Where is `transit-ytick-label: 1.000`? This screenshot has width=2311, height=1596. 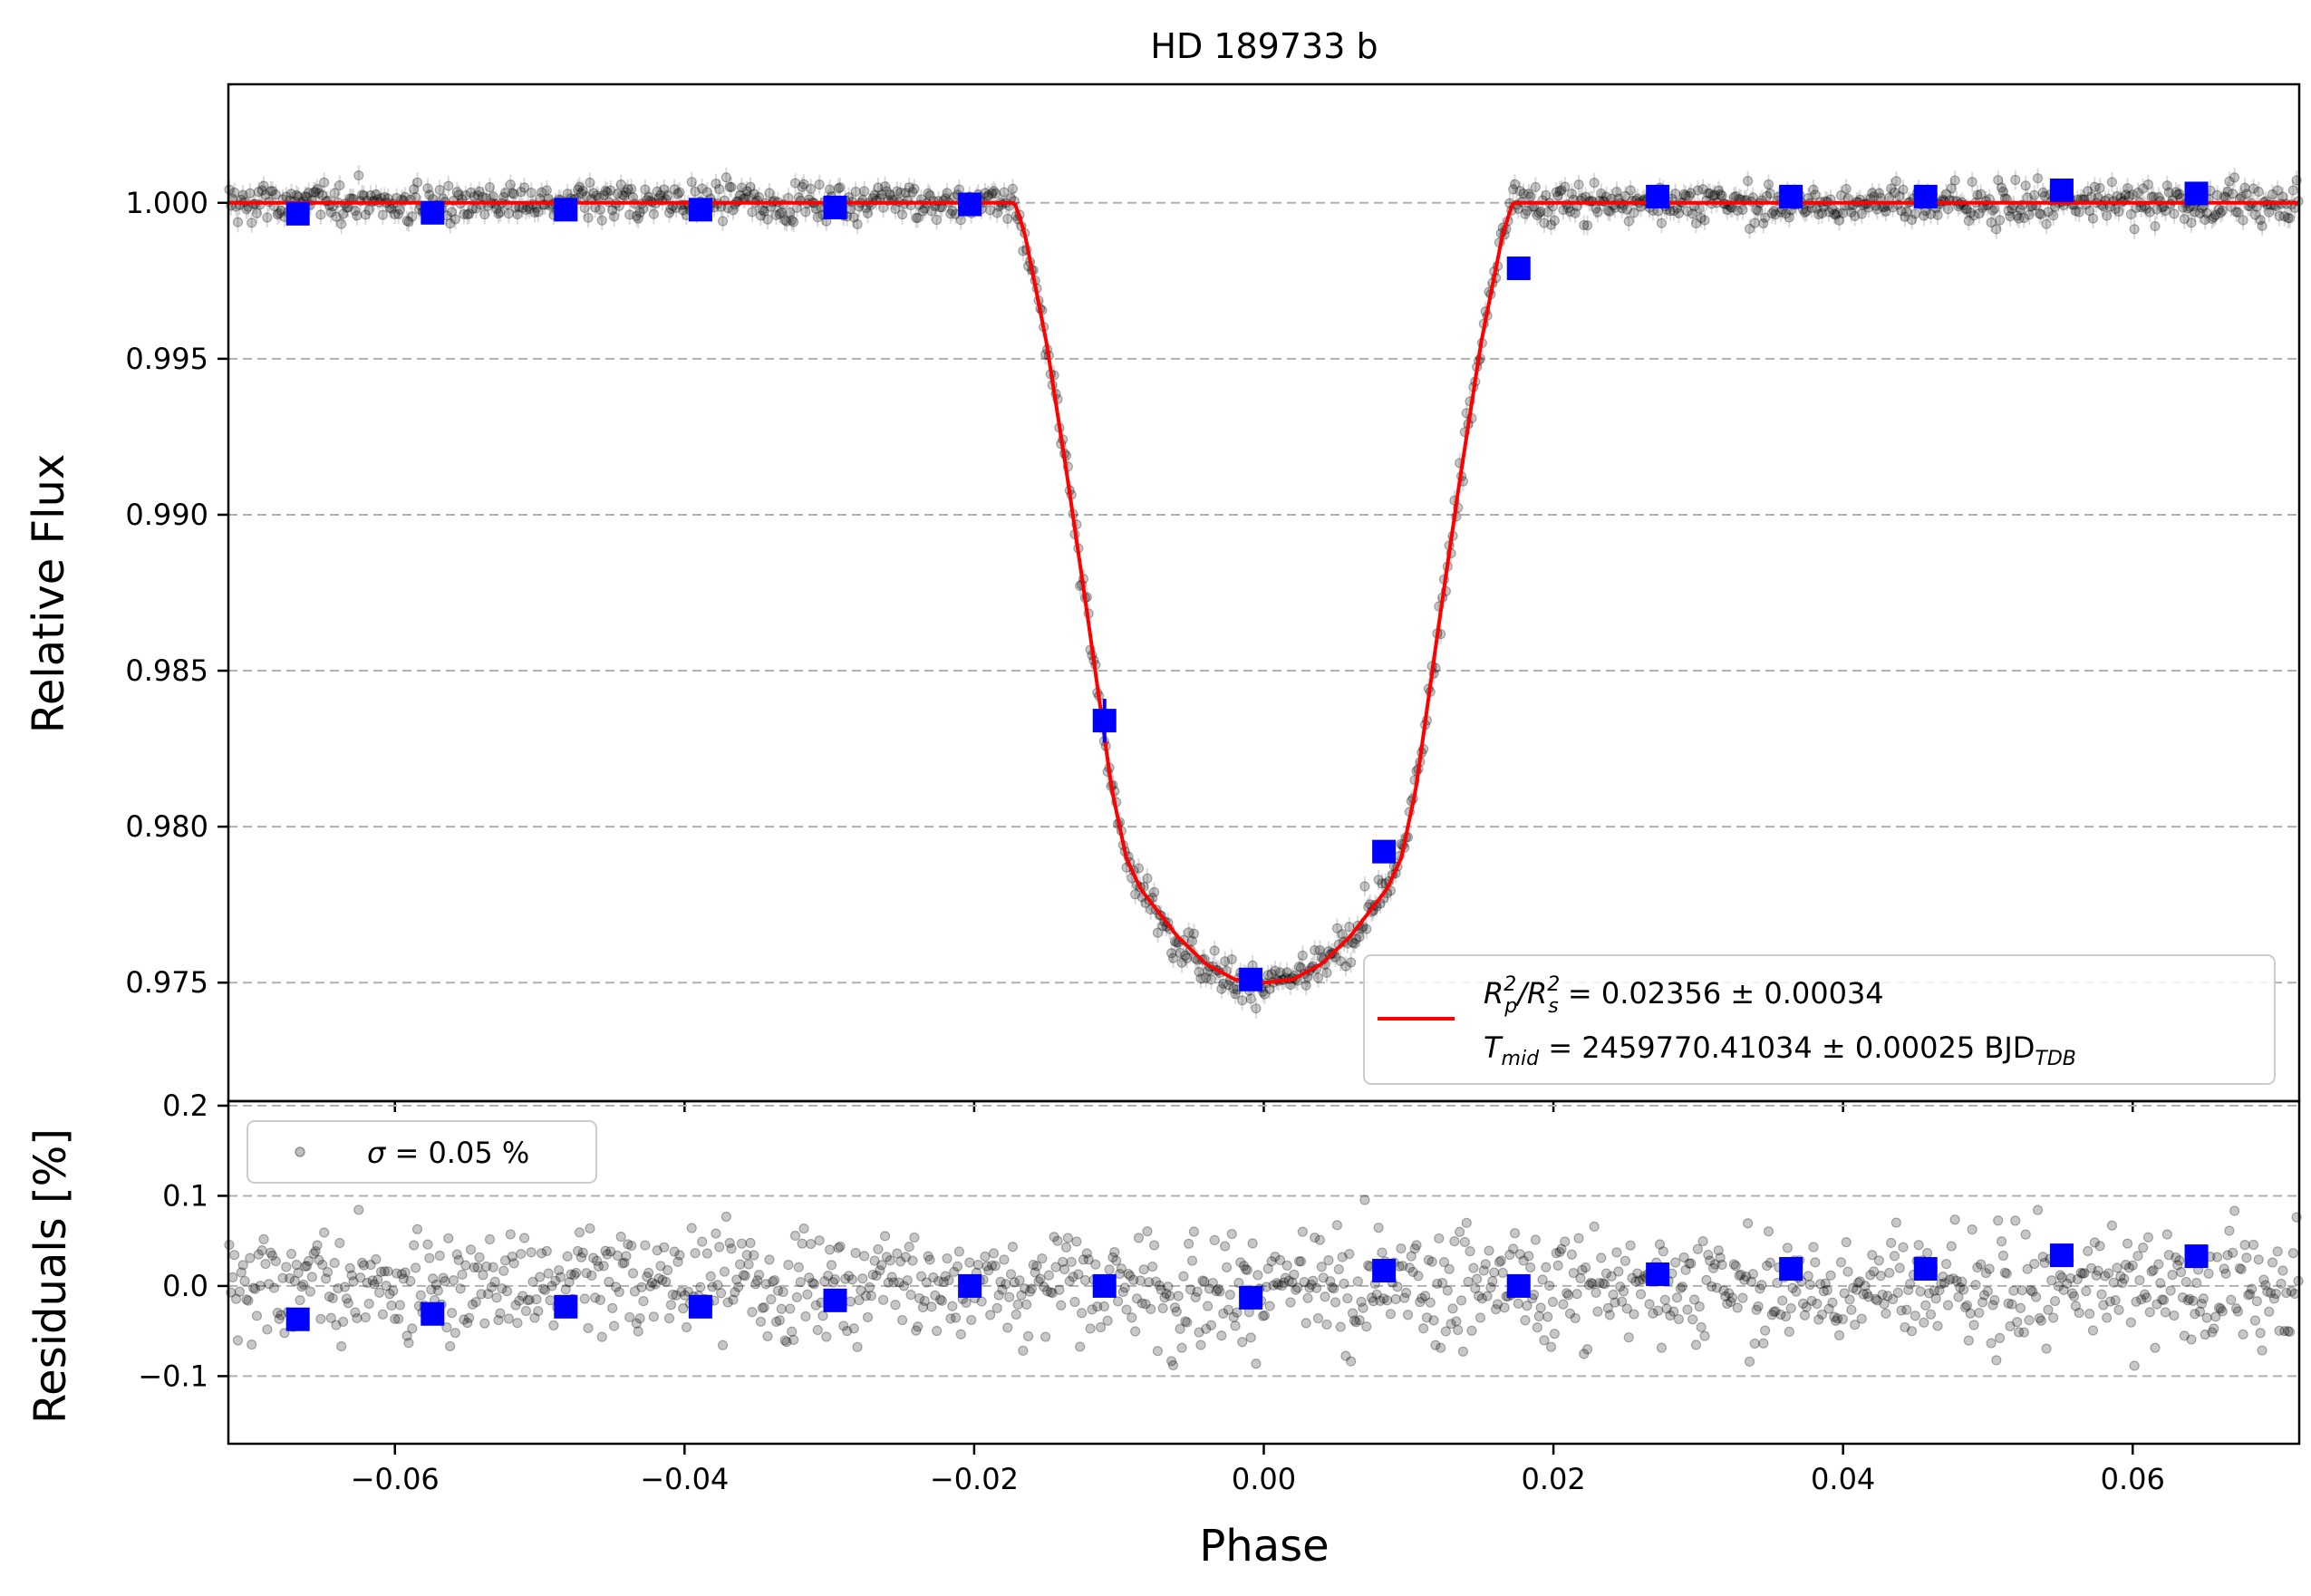 transit-ytick-label: 1.000 is located at coordinates (167, 203).